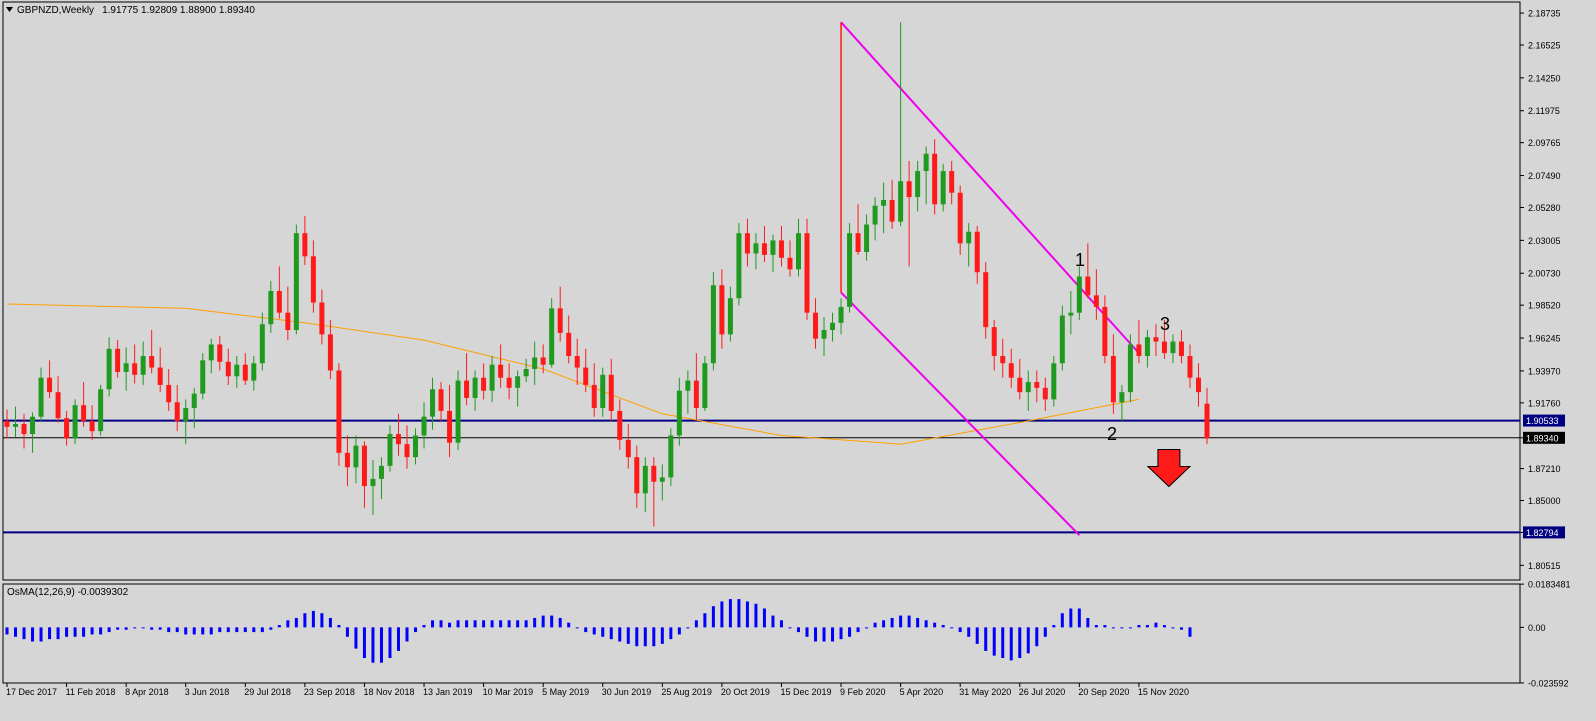 The height and width of the screenshot is (721, 1596). I want to click on collapse-triangle-icon, so click(9, 9).